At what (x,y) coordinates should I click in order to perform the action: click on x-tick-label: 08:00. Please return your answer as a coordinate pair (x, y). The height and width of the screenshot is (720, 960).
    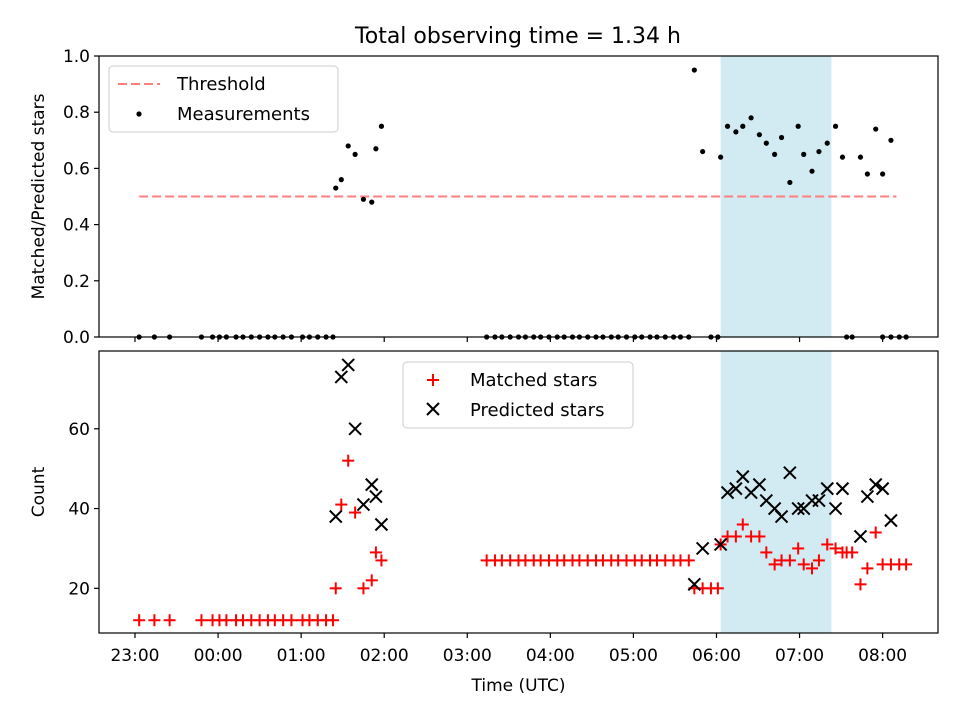
    Looking at the image, I should click on (882, 656).